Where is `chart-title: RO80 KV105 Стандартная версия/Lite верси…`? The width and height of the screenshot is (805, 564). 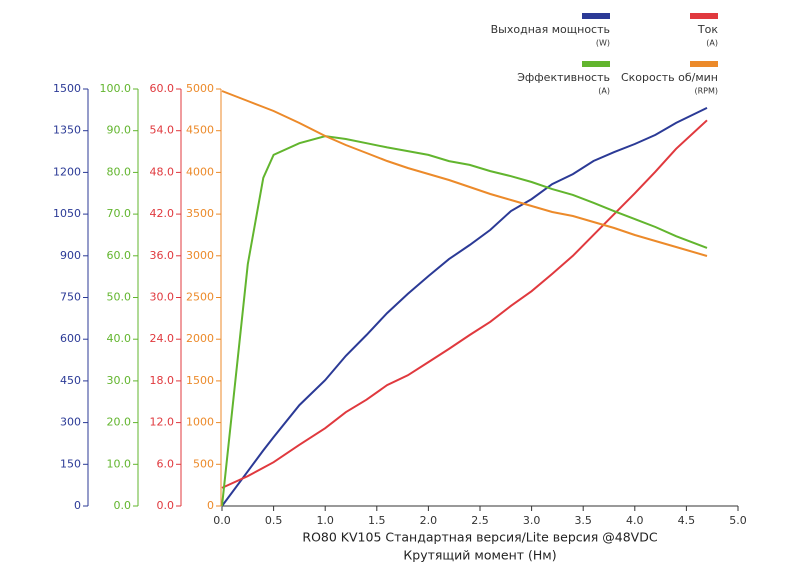 chart-title: RO80 KV105 Стандартная версия/Lite верси… is located at coordinates (479, 537).